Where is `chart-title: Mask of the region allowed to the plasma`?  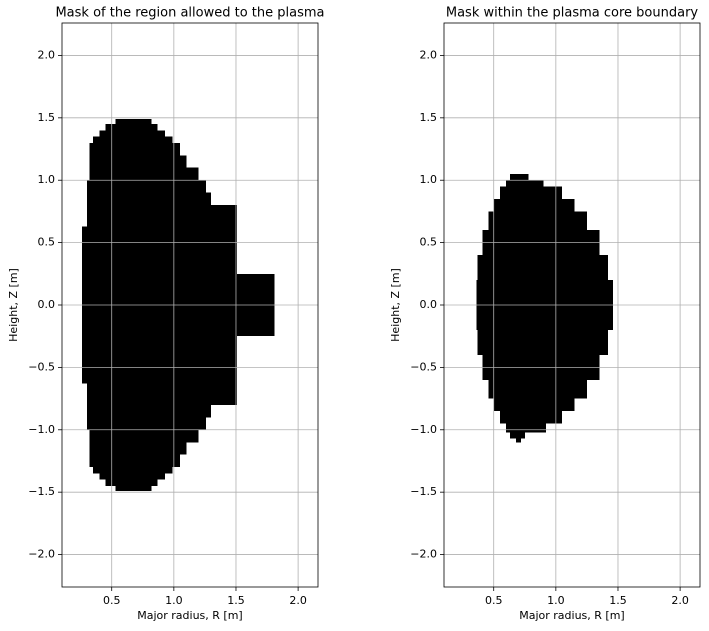
chart-title: Mask of the region allowed to the plasma is located at coordinates (189, 13).